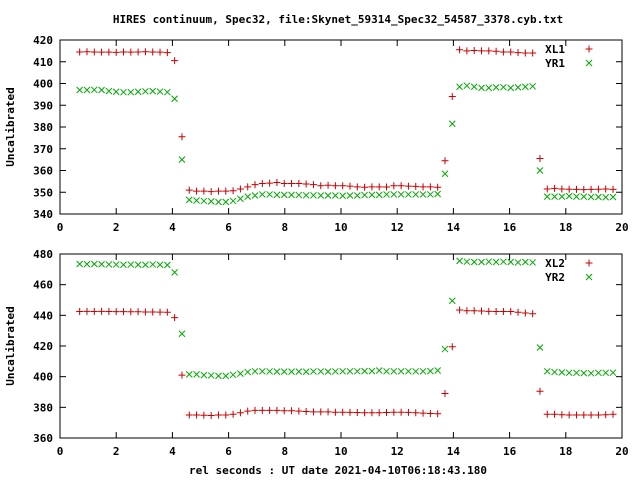  I want to click on y-tick-label: 480, so click(43, 254).